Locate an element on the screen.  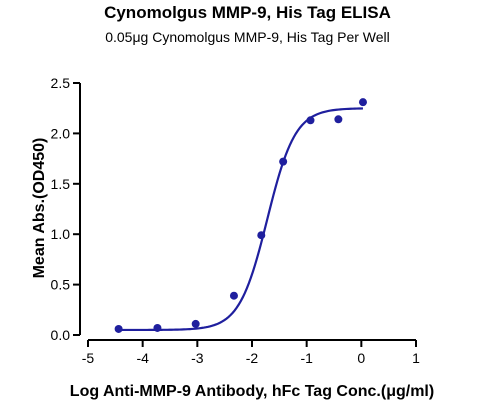
x-axis-group: -5 -4 -3 -2 -1 0 1 is located at coordinates (251, 352).